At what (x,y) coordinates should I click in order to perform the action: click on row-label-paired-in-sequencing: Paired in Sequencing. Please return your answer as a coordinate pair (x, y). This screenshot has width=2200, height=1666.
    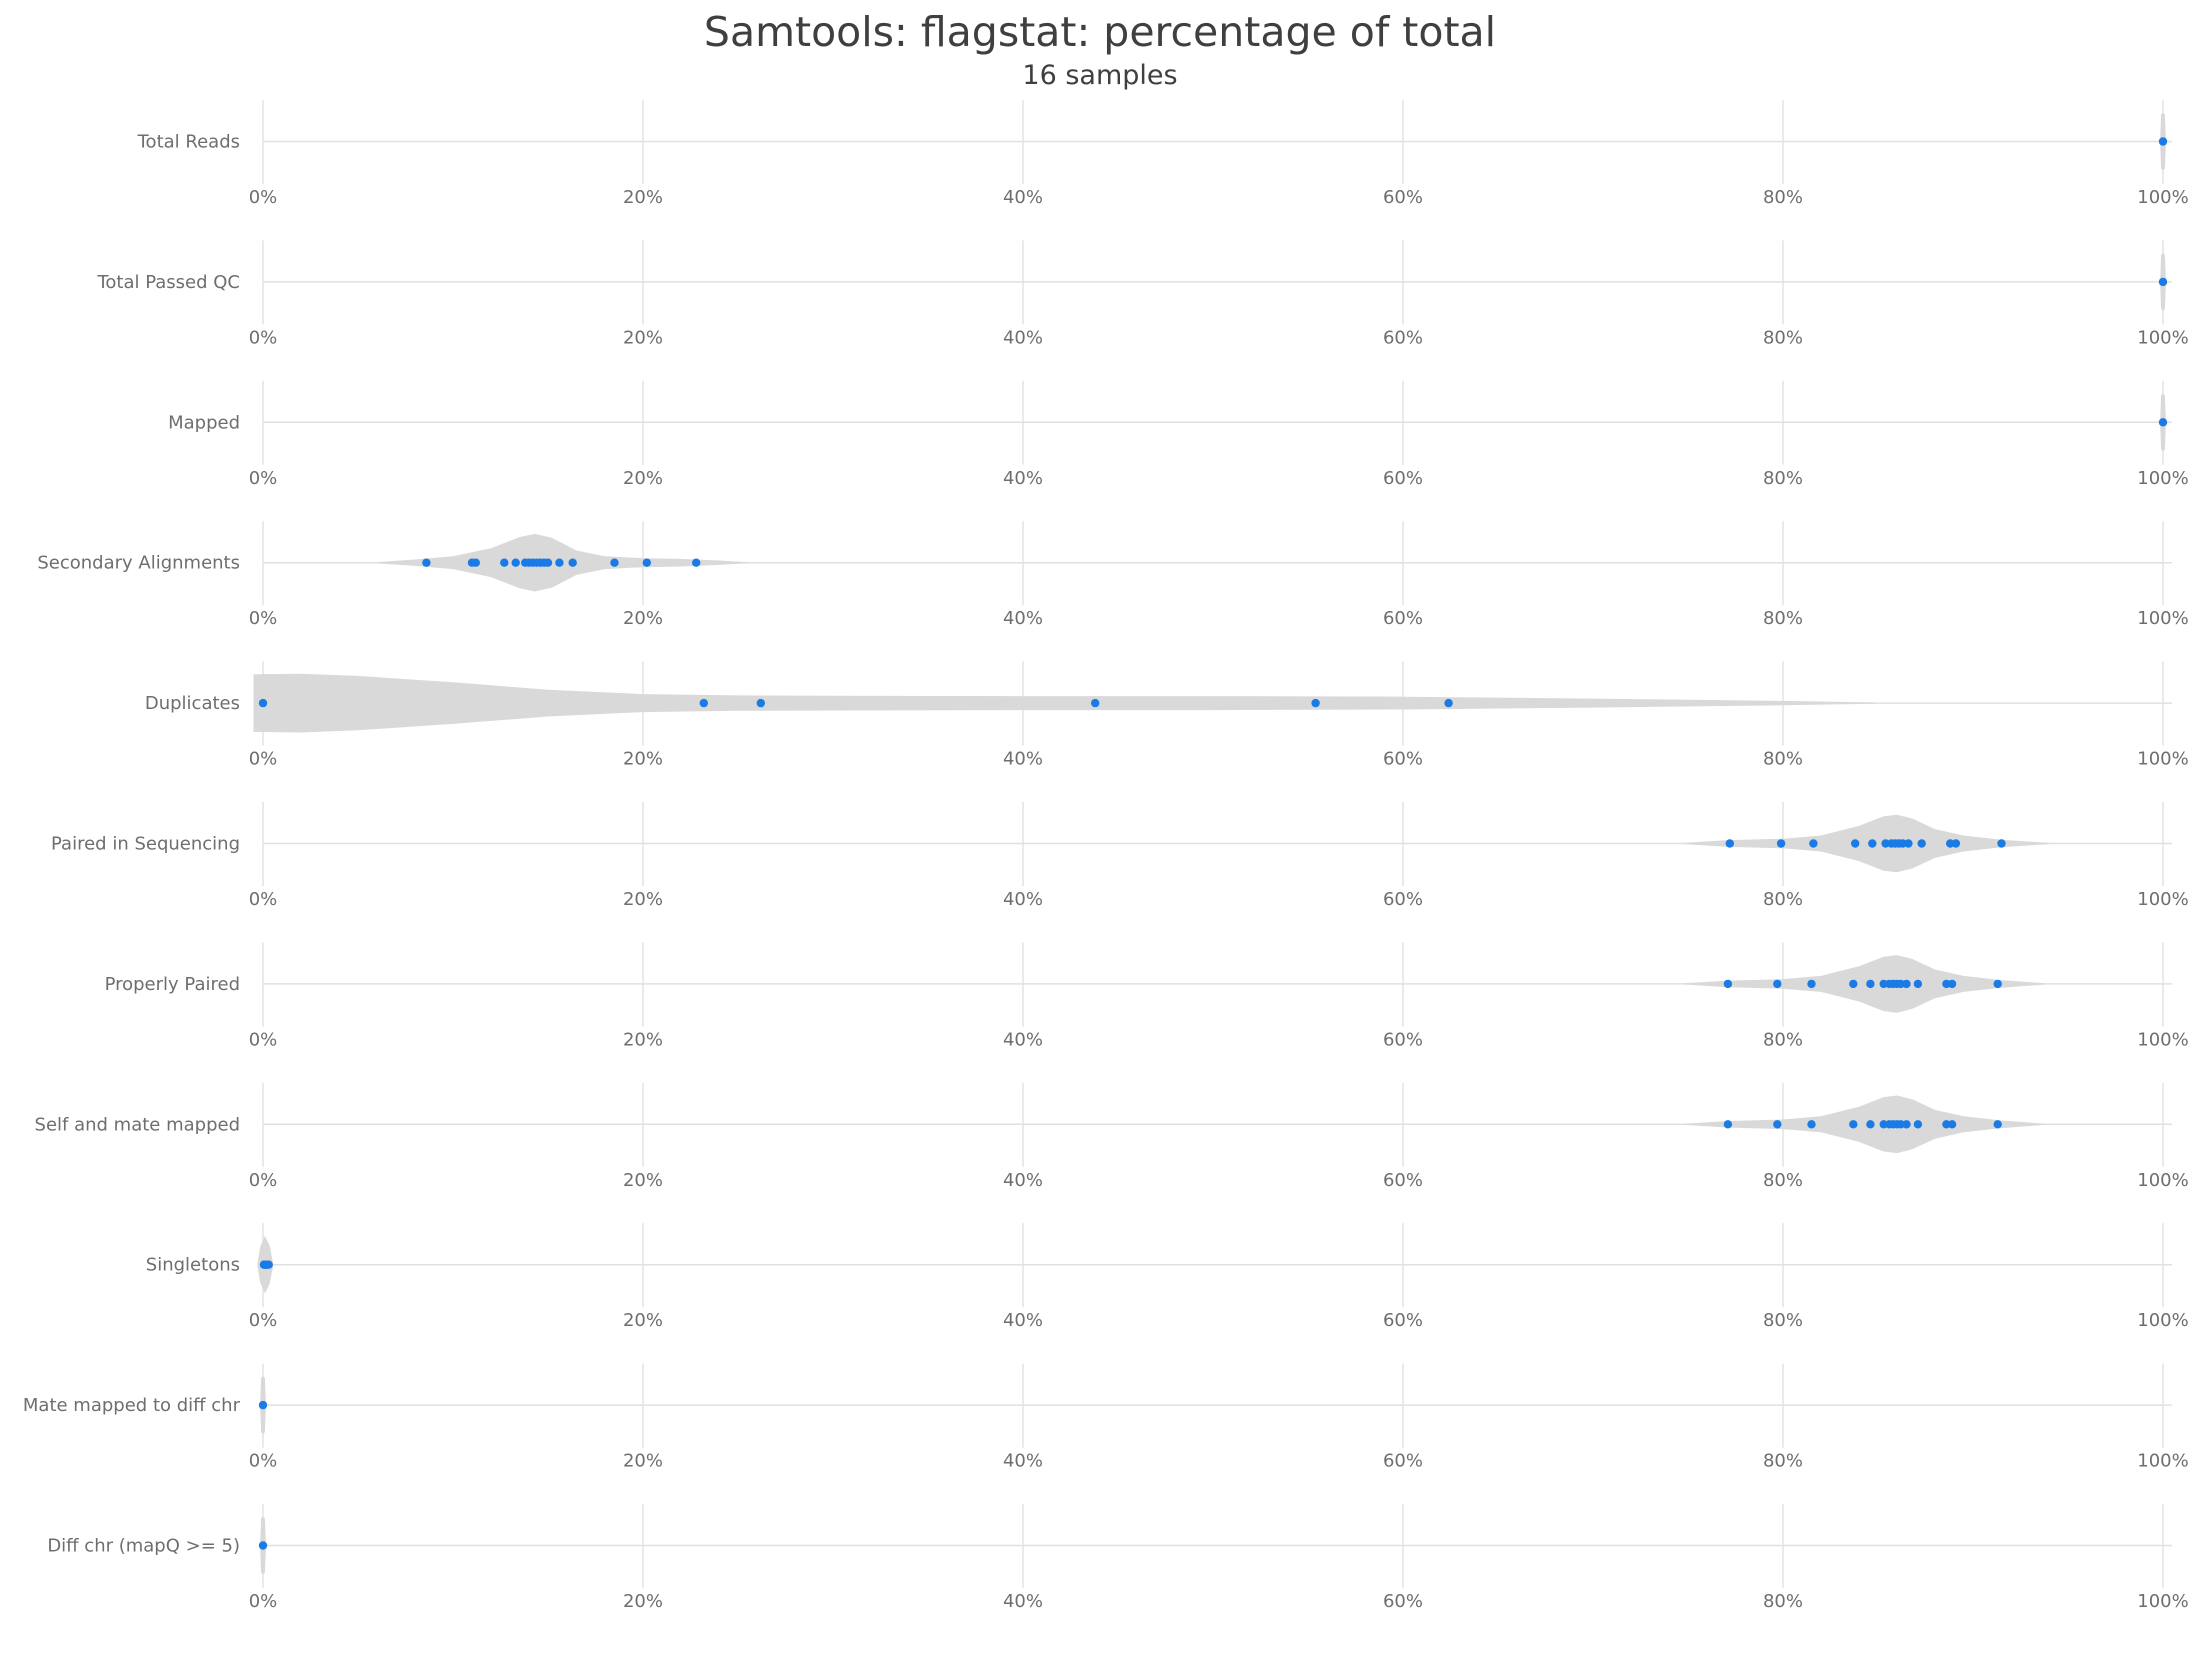
    Looking at the image, I should click on (145, 844).